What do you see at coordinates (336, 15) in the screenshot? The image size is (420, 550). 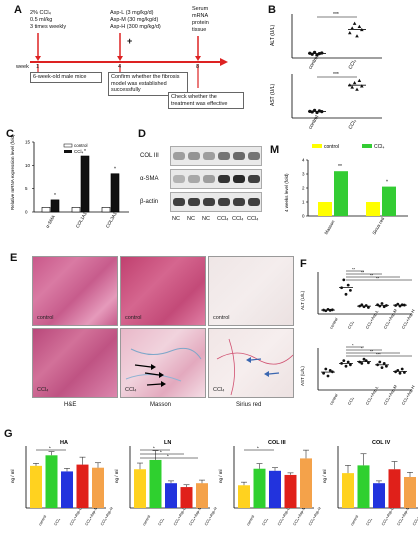 I see `b-sig-label: ***` at bounding box center [336, 15].